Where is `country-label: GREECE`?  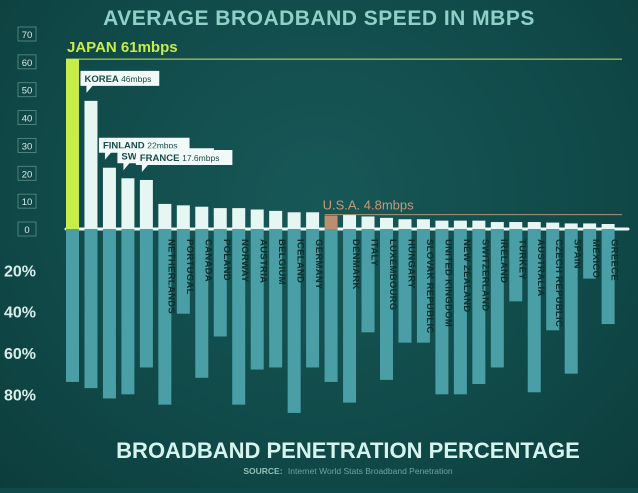 country-label: GREECE is located at coordinates (614, 260).